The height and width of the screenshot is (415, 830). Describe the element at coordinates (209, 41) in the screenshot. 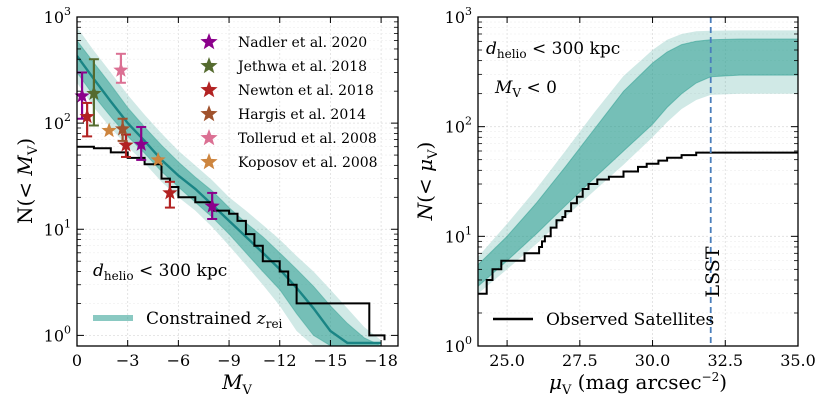

I see `legend-star-nadler` at that location.